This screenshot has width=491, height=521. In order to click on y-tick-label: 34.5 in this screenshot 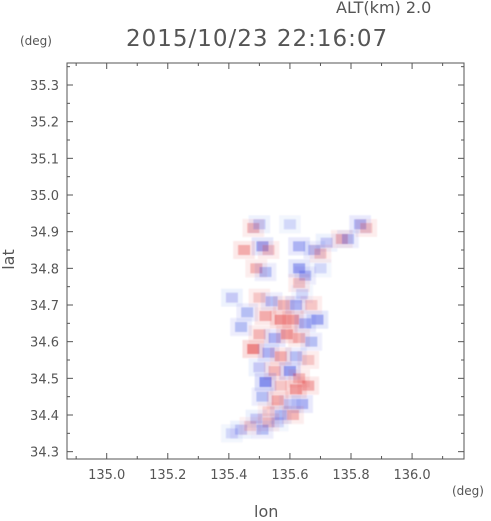, I will do `click(44, 379)`.